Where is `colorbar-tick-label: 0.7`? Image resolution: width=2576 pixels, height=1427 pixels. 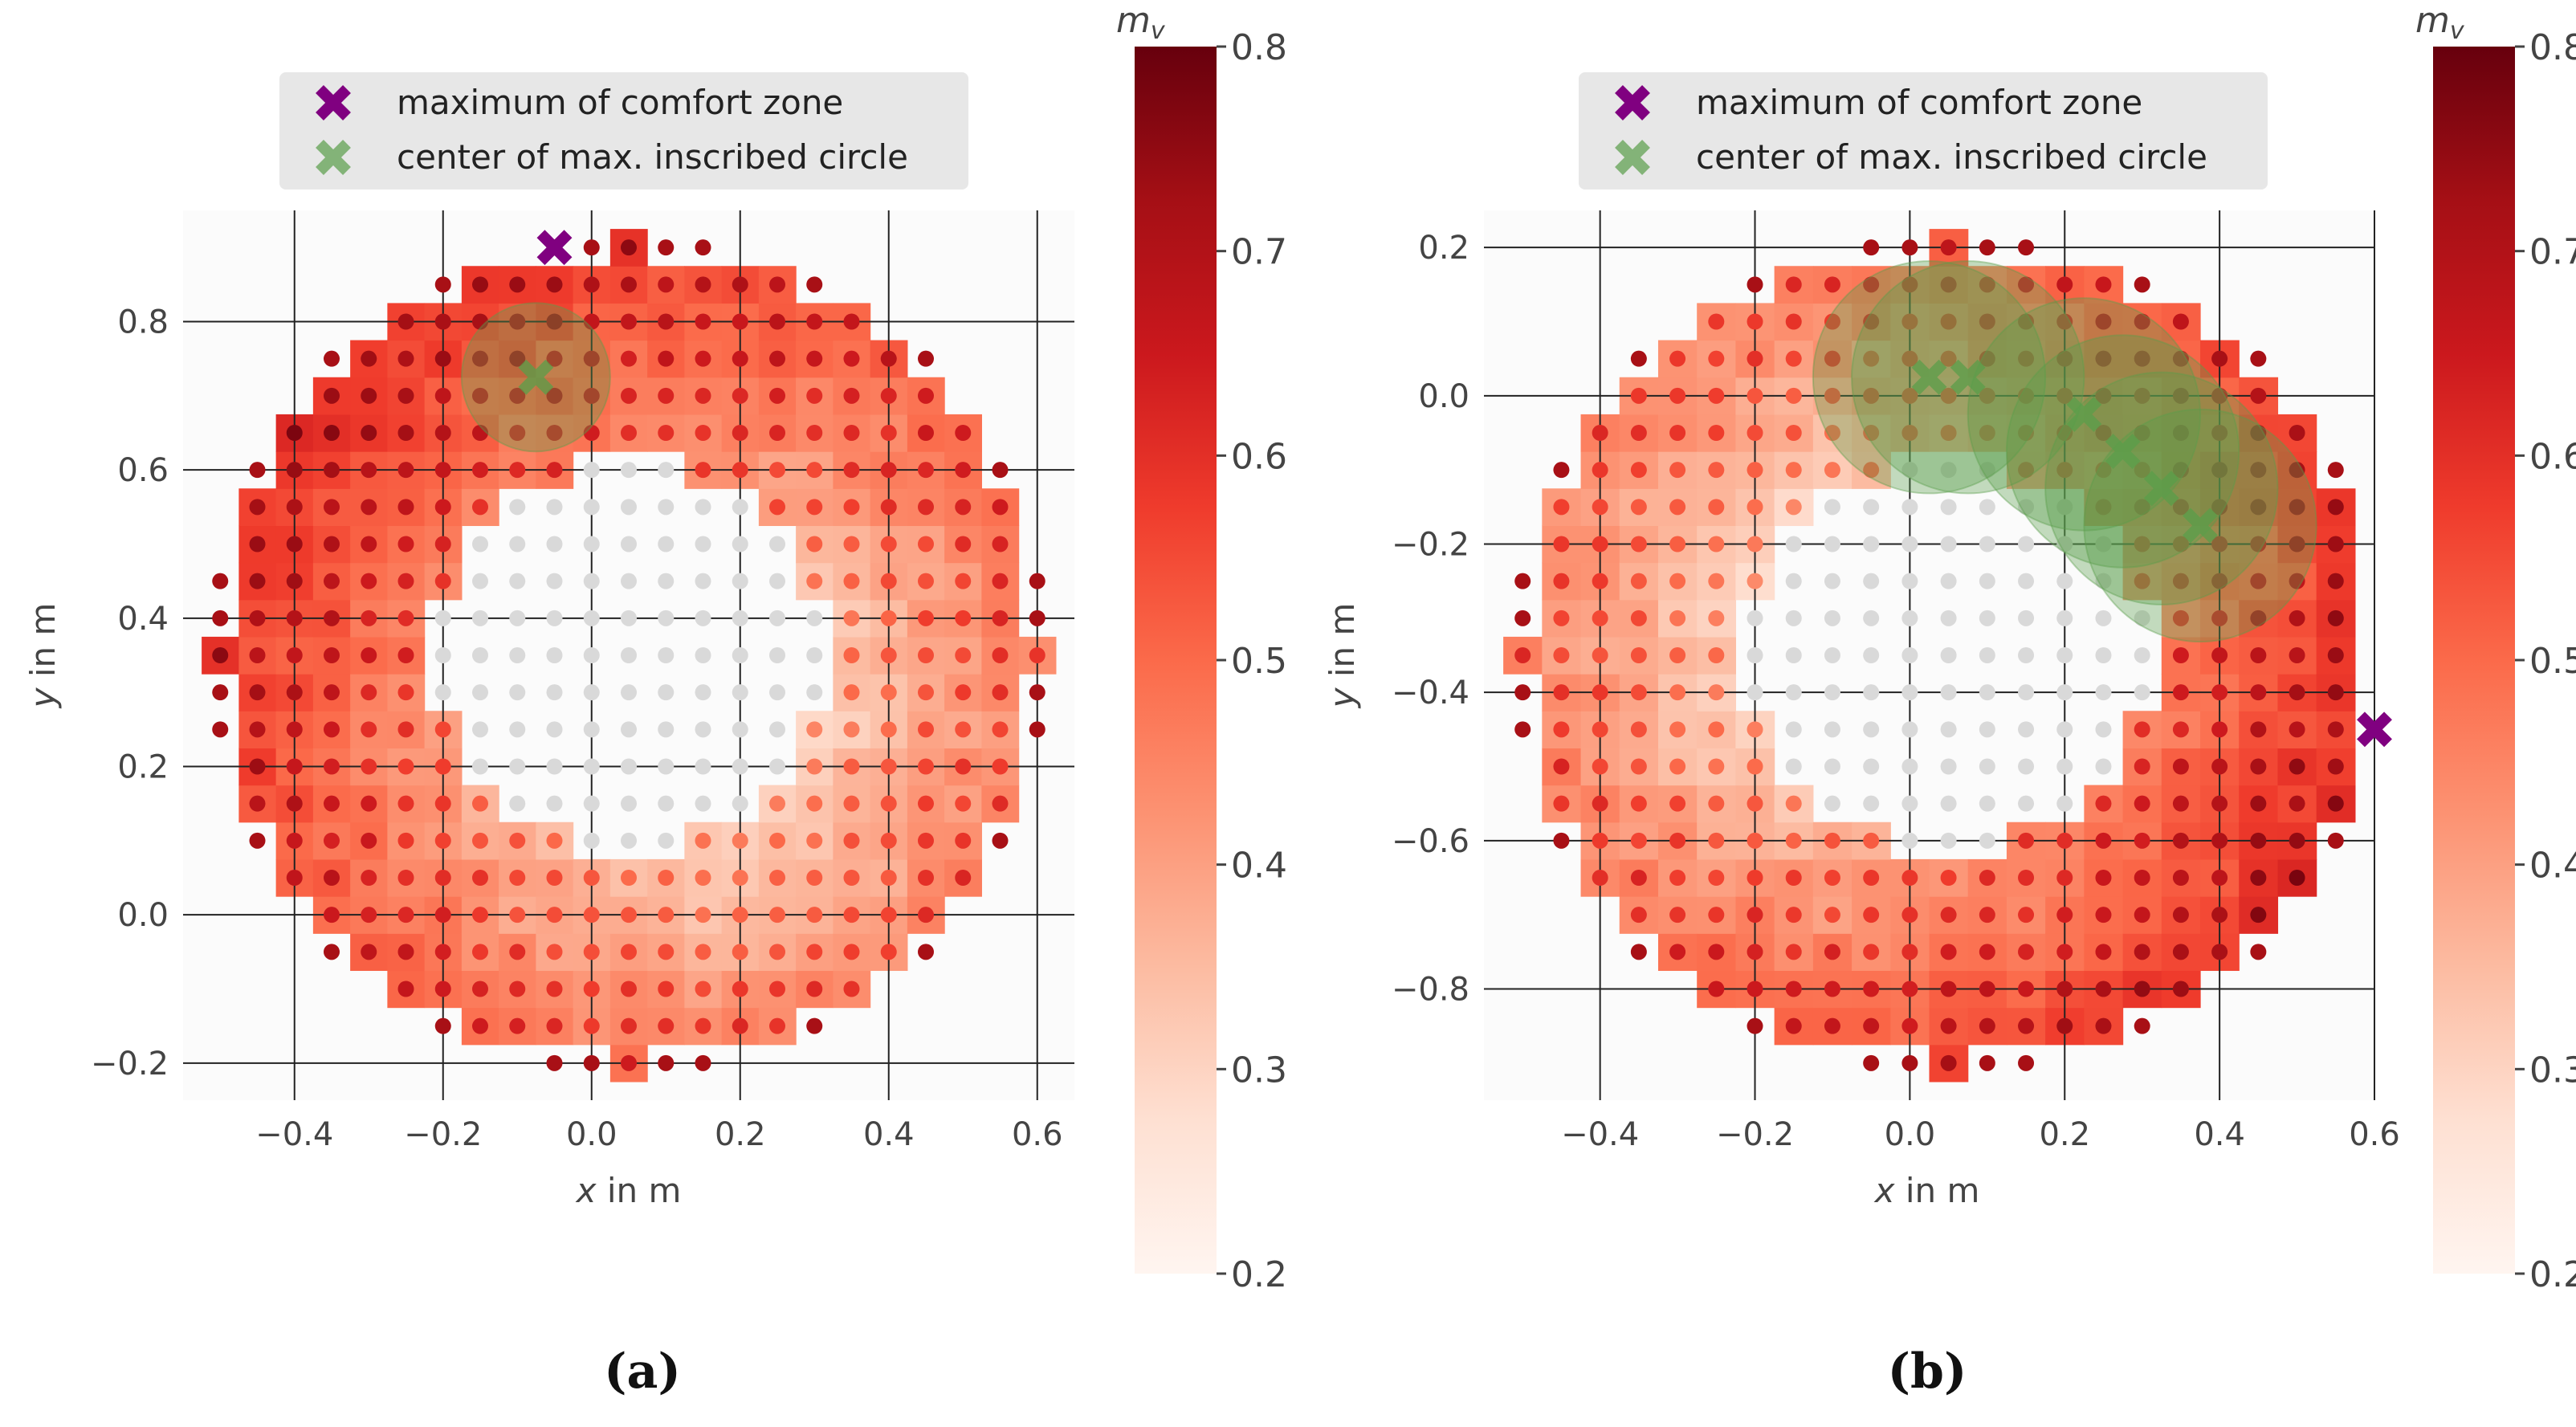
colorbar-tick-label: 0.7 is located at coordinates (1259, 252).